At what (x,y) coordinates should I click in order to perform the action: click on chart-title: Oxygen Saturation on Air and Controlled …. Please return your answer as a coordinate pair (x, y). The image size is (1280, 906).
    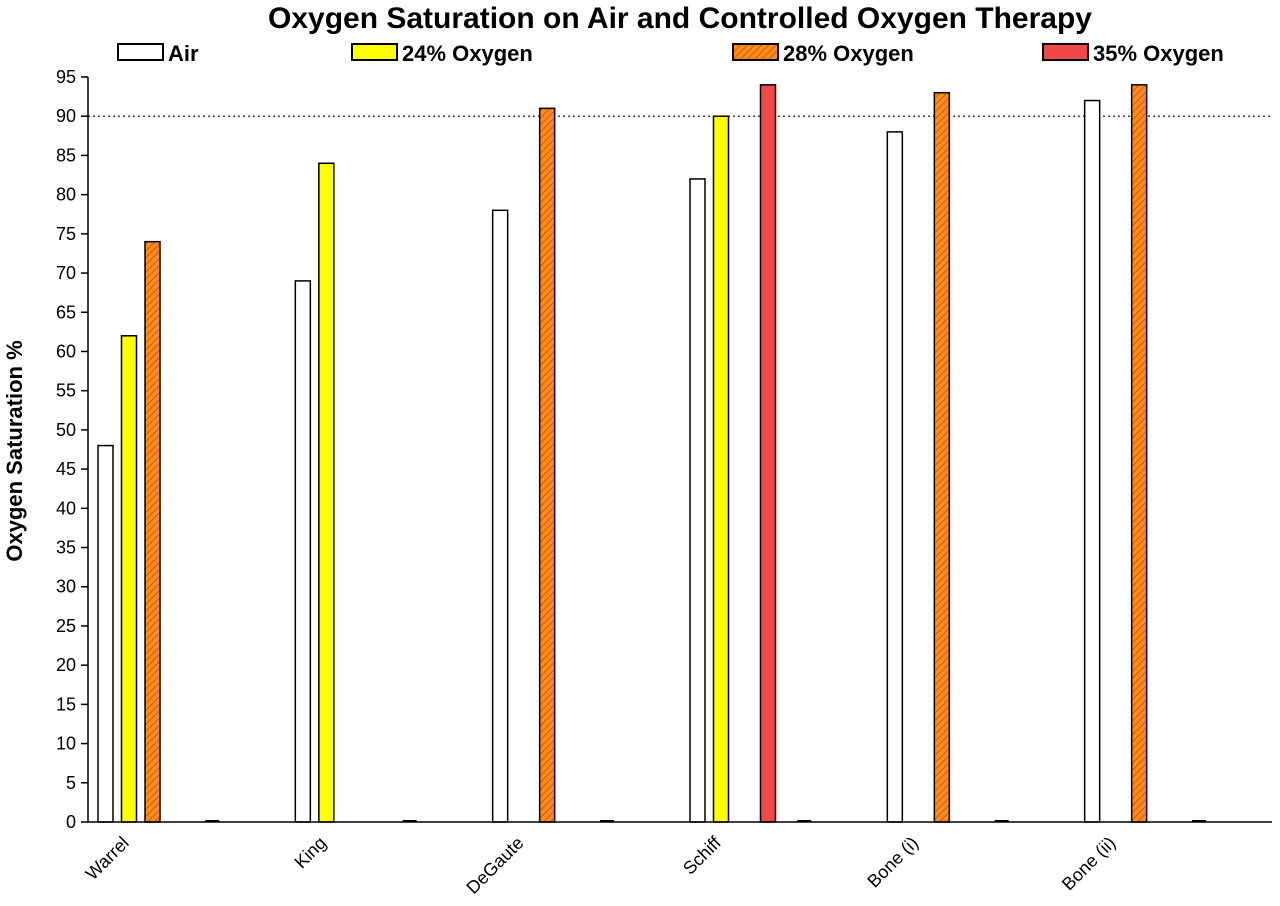
    Looking at the image, I should click on (680, 18).